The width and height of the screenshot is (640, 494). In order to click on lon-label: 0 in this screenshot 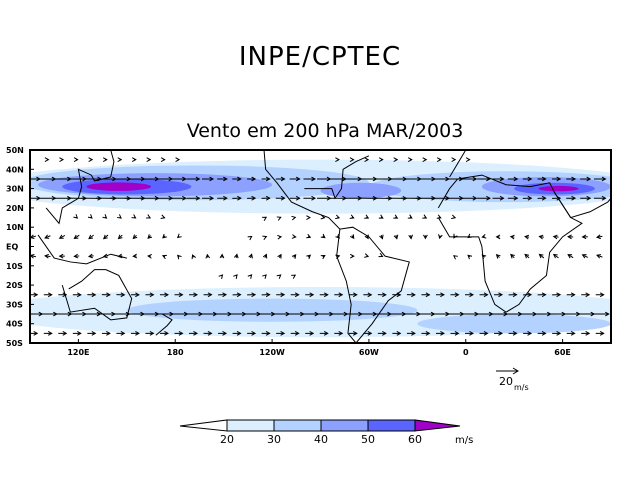, I will do `click(466, 352)`.